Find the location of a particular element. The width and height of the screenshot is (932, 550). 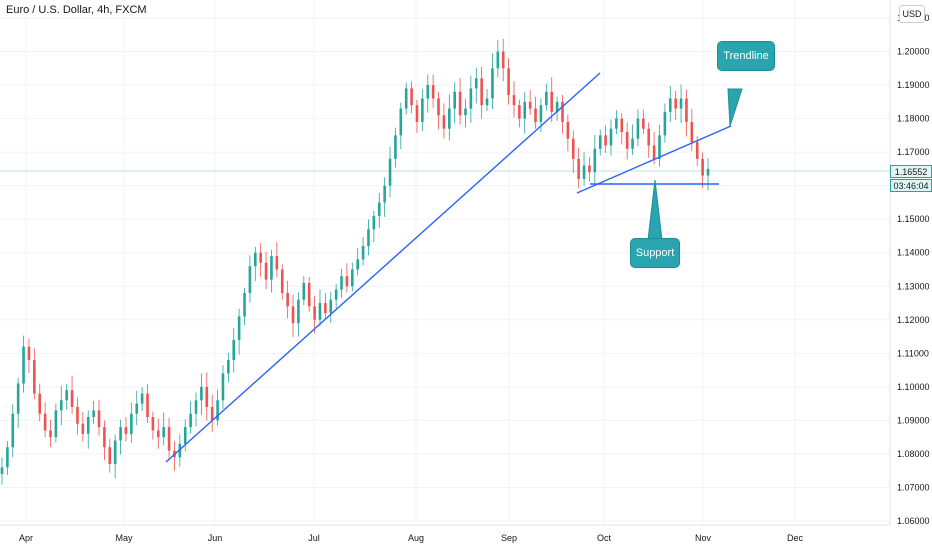

y-tick-label: 1.19000 is located at coordinates (913, 85).